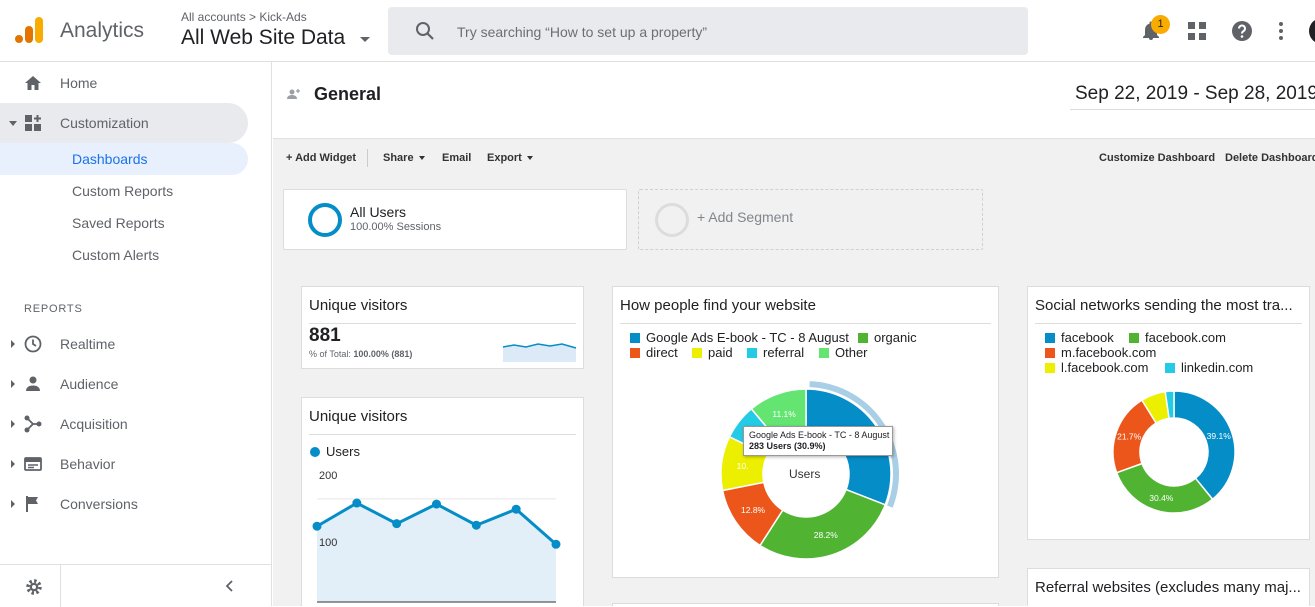 The image size is (1315, 607). What do you see at coordinates (1185, 337) in the screenshot?
I see `legend-label: facebook.com` at bounding box center [1185, 337].